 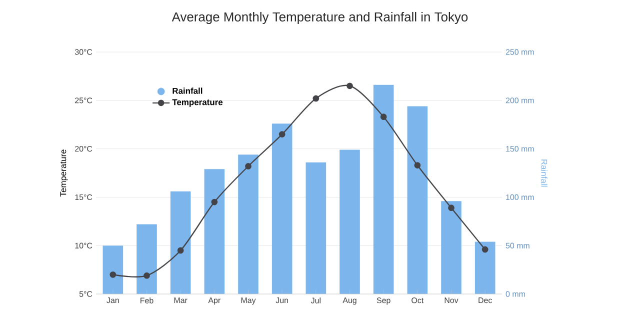 What do you see at coordinates (544, 173) in the screenshot?
I see `y2-axis-title: Rainfall` at bounding box center [544, 173].